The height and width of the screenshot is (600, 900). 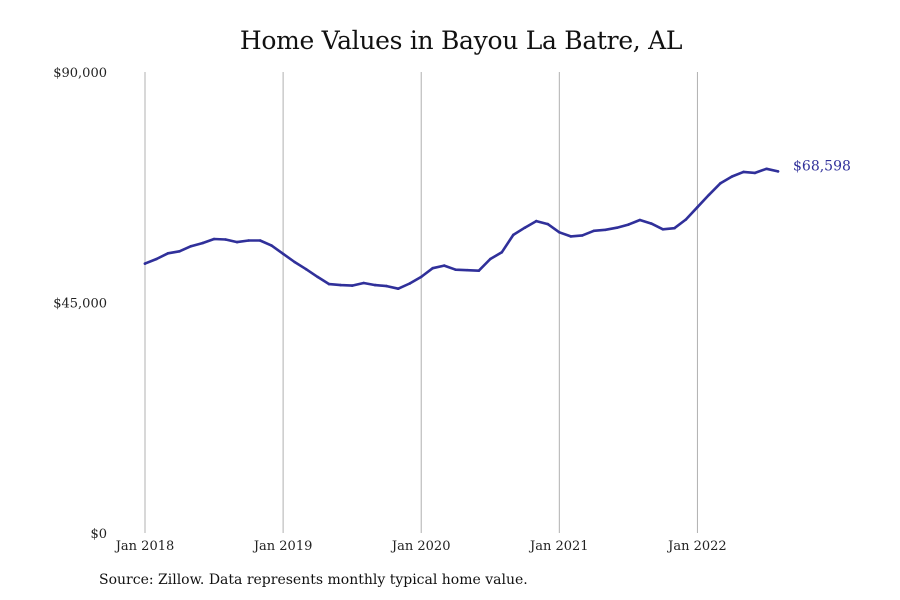 I want to click on y-tick-label: $0, so click(x=98, y=534).